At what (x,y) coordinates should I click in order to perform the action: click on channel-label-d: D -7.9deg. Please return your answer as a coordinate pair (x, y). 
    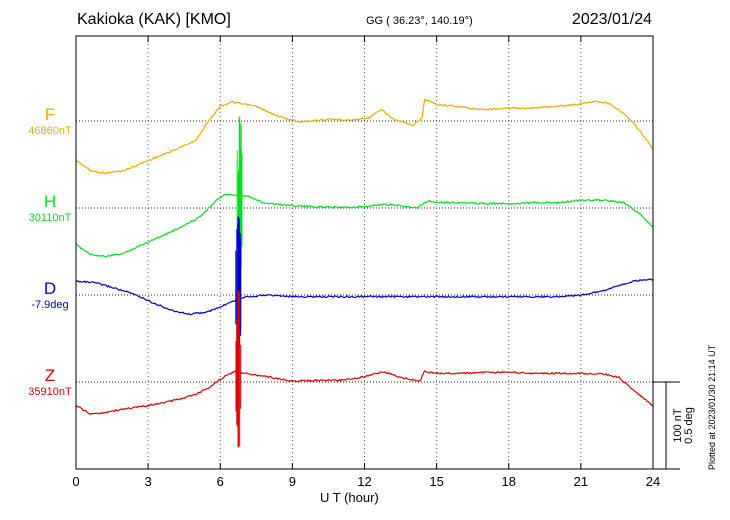
    Looking at the image, I should click on (50, 296).